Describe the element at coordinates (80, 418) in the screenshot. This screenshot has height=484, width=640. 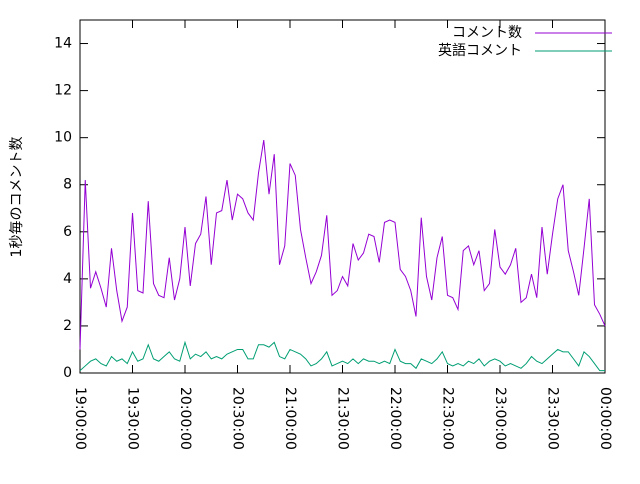
I see `x-tick-label: 19:00:00` at that location.